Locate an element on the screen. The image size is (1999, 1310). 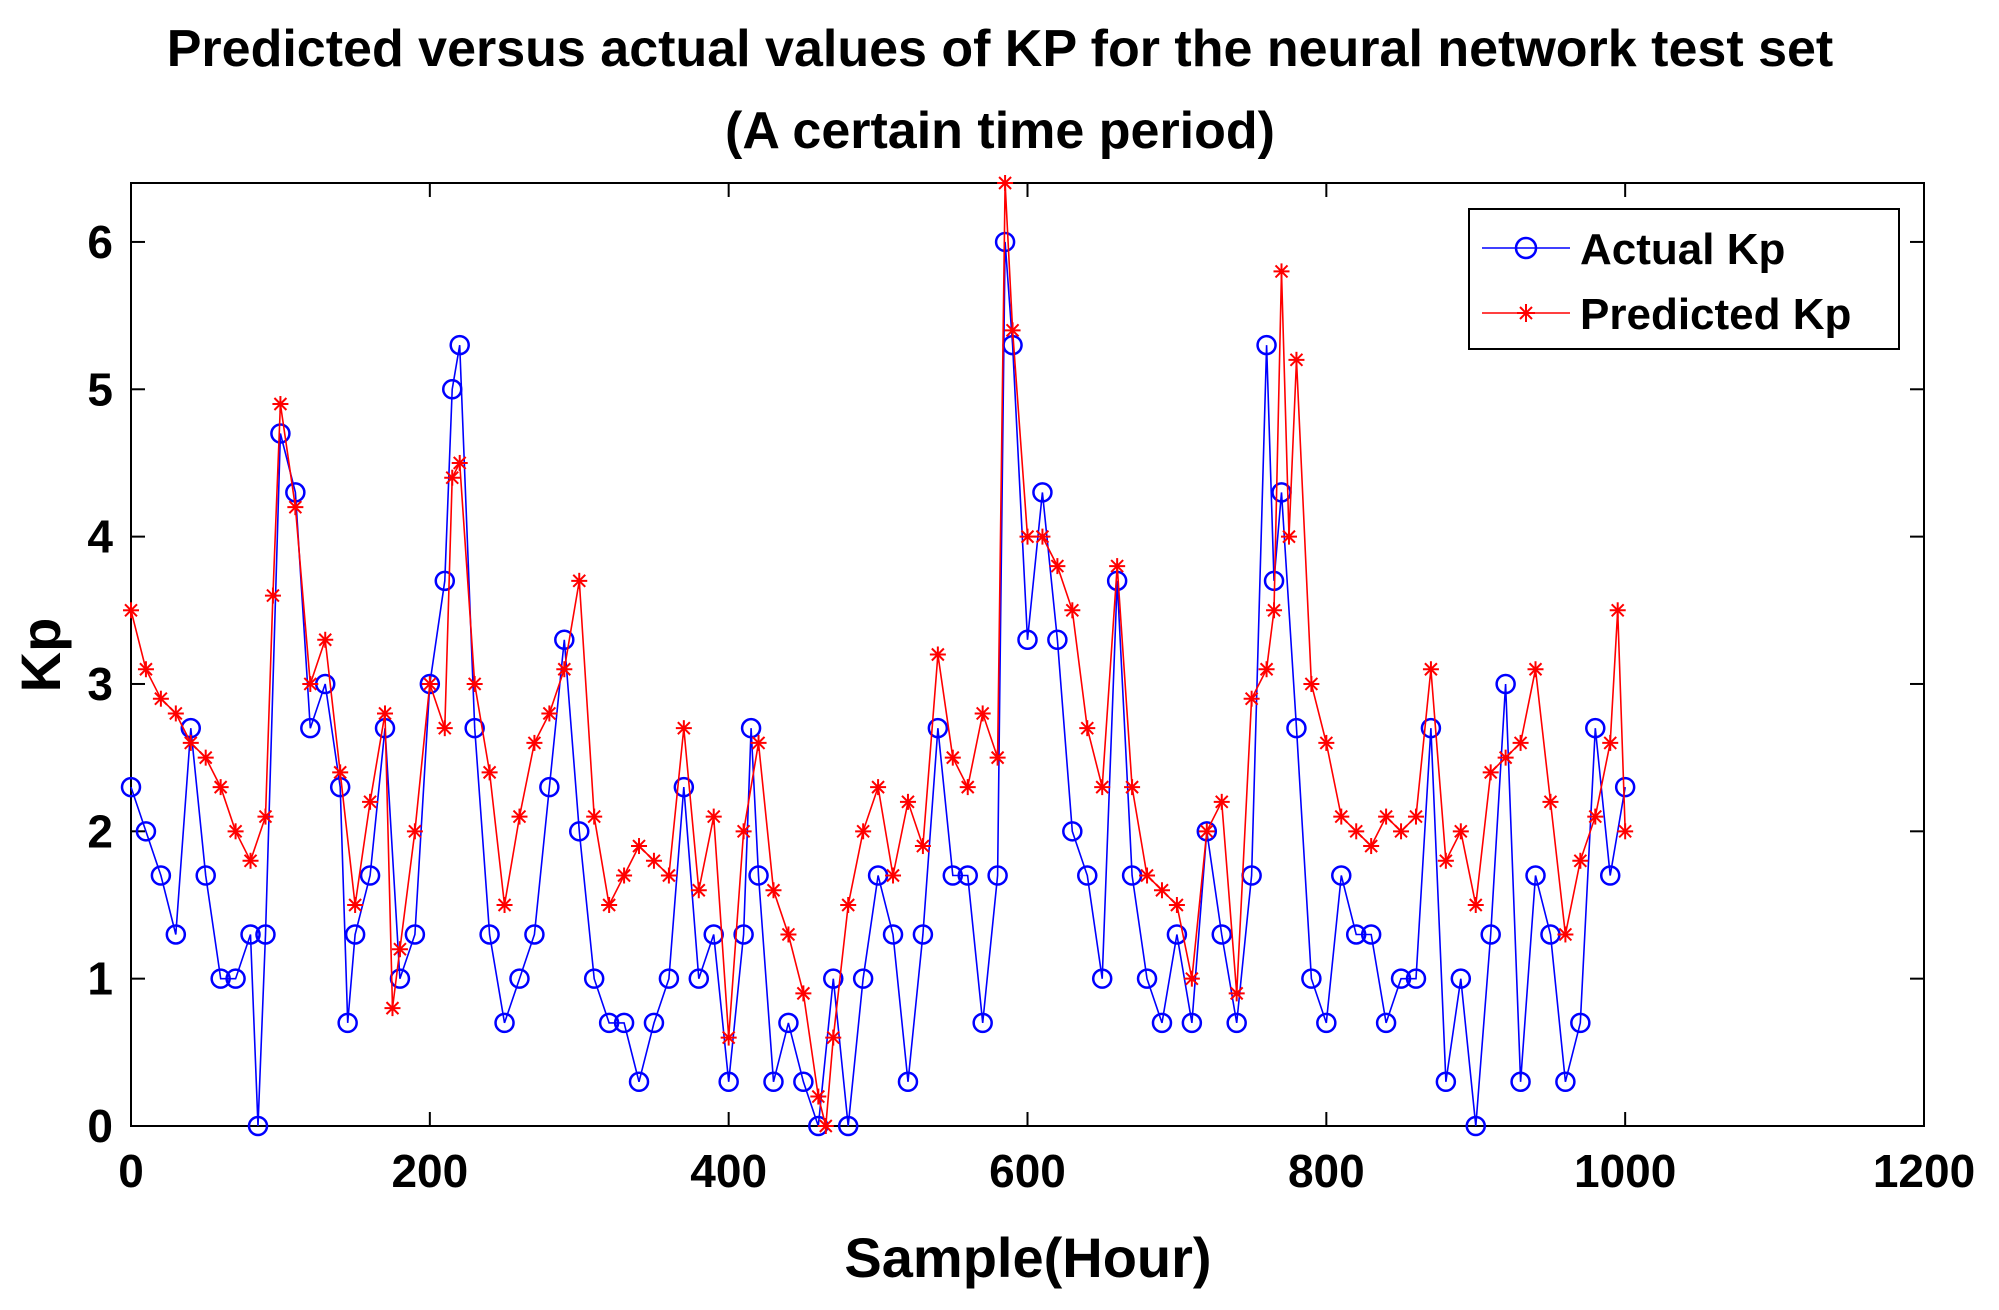
legend-actual-label: Actual Kp is located at coordinates (1682, 249).